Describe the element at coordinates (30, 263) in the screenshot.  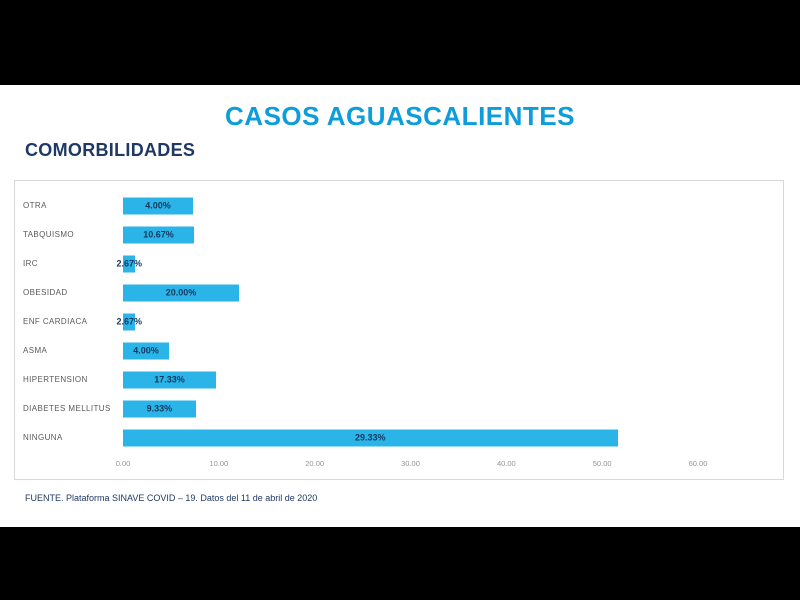
I see `category-label: IRC` at that location.